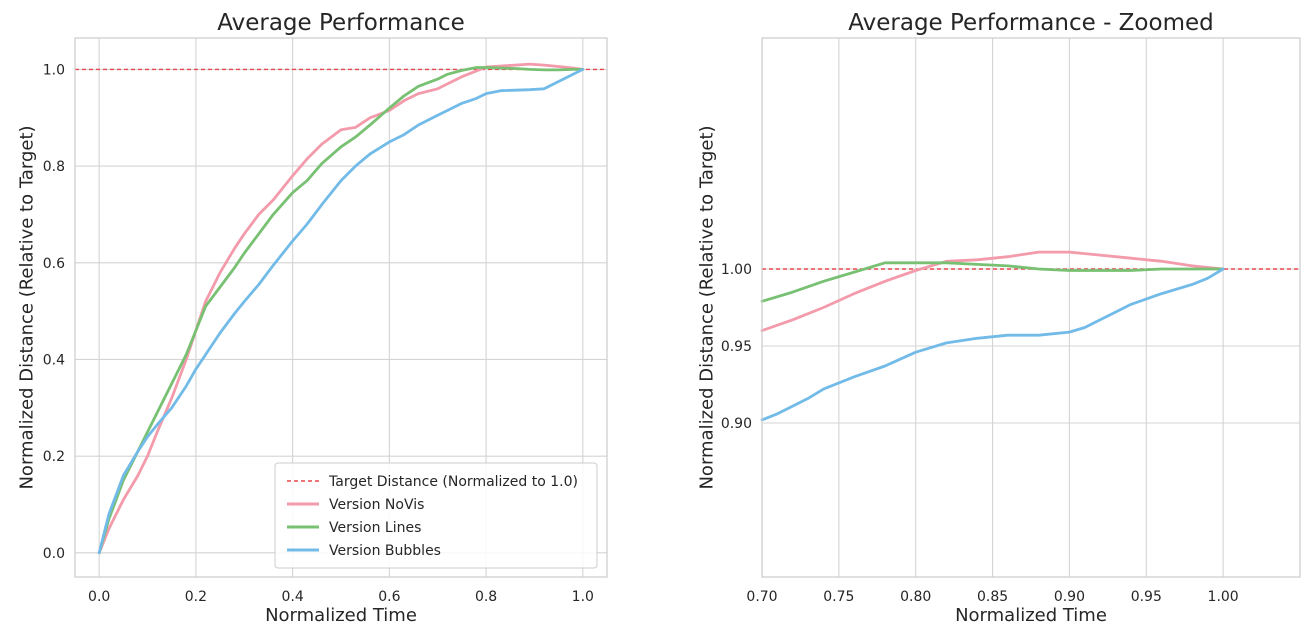 The height and width of the screenshot is (632, 1302). I want to click on y-tick-label: 1.00, so click(736, 270).